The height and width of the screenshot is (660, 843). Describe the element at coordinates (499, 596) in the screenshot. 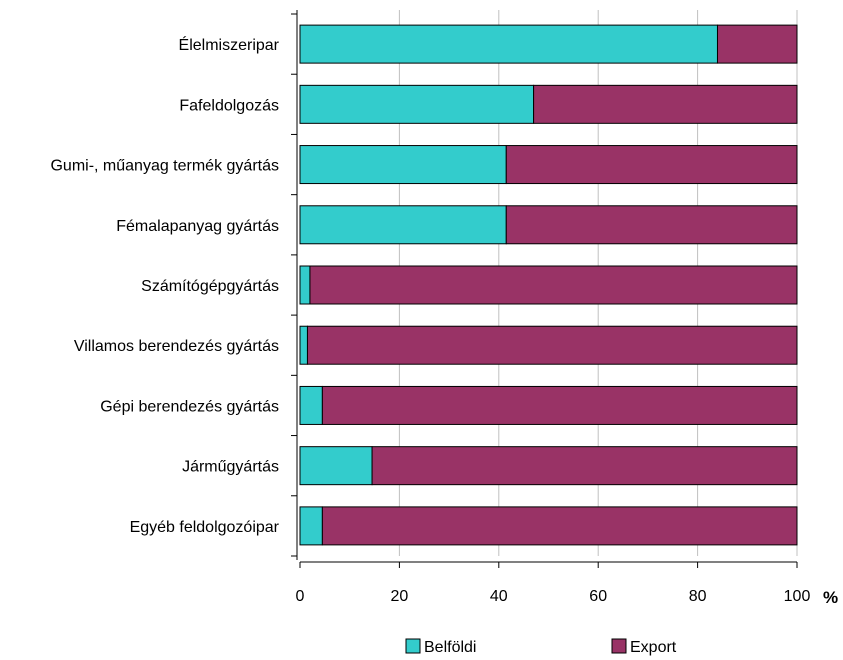

I see `x-tick-label: 40` at that location.